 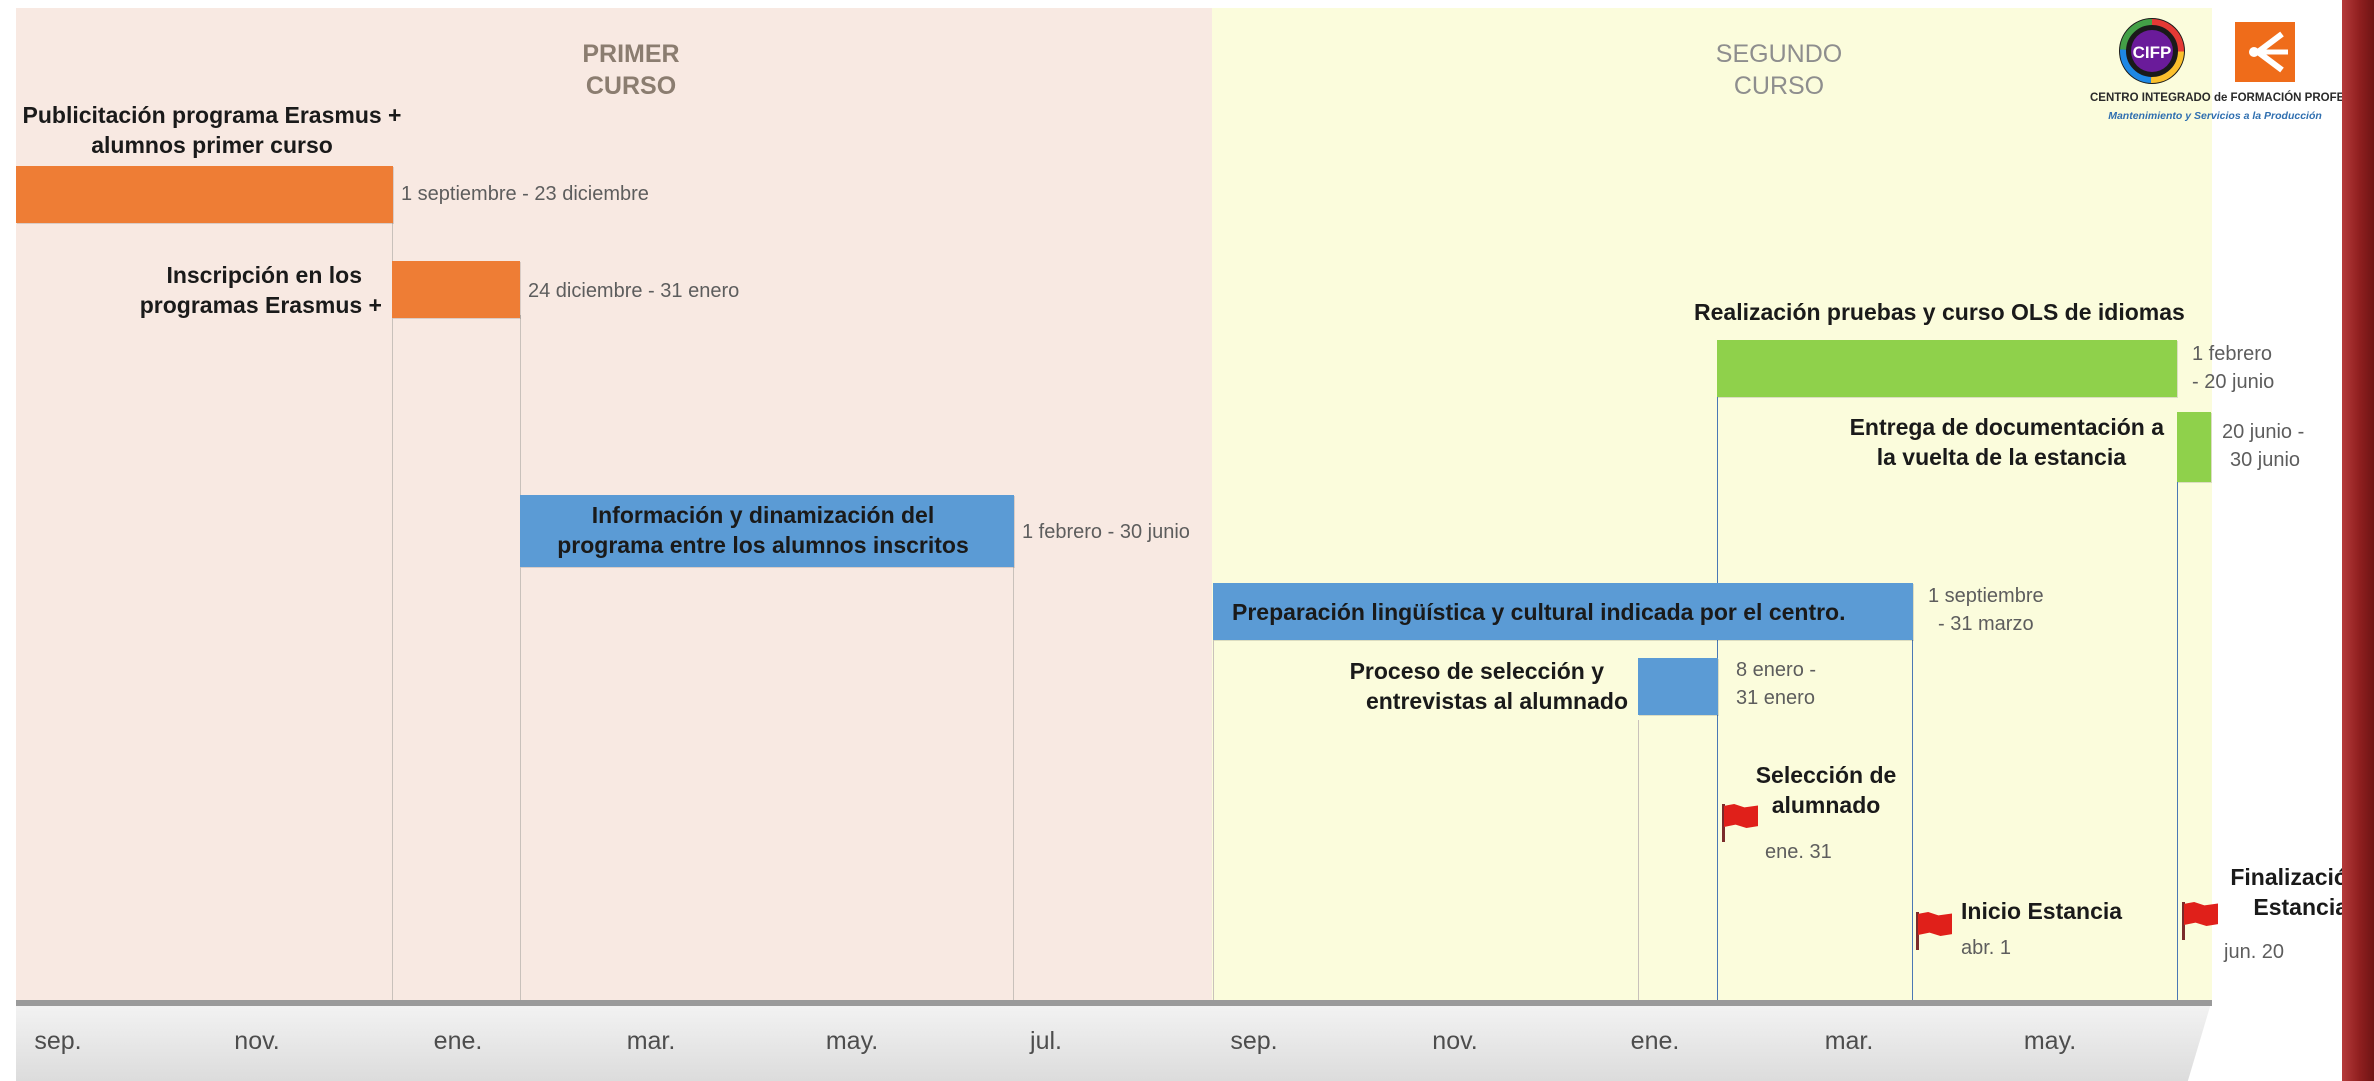 What do you see at coordinates (2207, 51) in the screenshot?
I see `cifp-logo-icon: CIFP` at bounding box center [2207, 51].